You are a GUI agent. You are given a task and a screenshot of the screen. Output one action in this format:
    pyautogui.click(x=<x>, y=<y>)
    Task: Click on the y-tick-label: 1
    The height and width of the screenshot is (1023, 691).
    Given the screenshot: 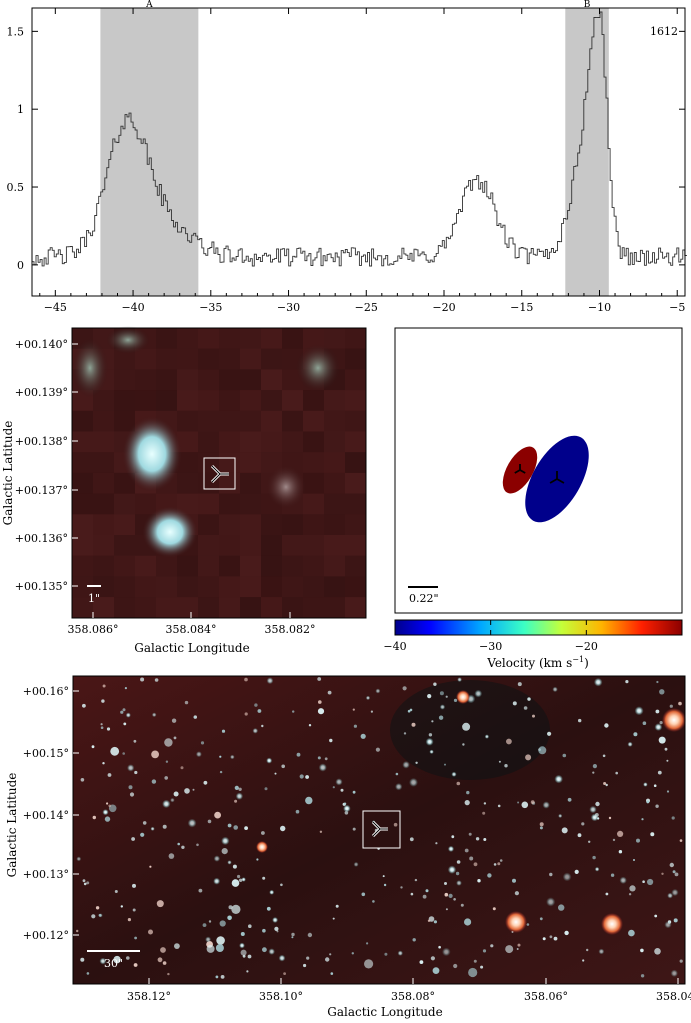 What is the action you would take?
    pyautogui.click(x=20, y=109)
    